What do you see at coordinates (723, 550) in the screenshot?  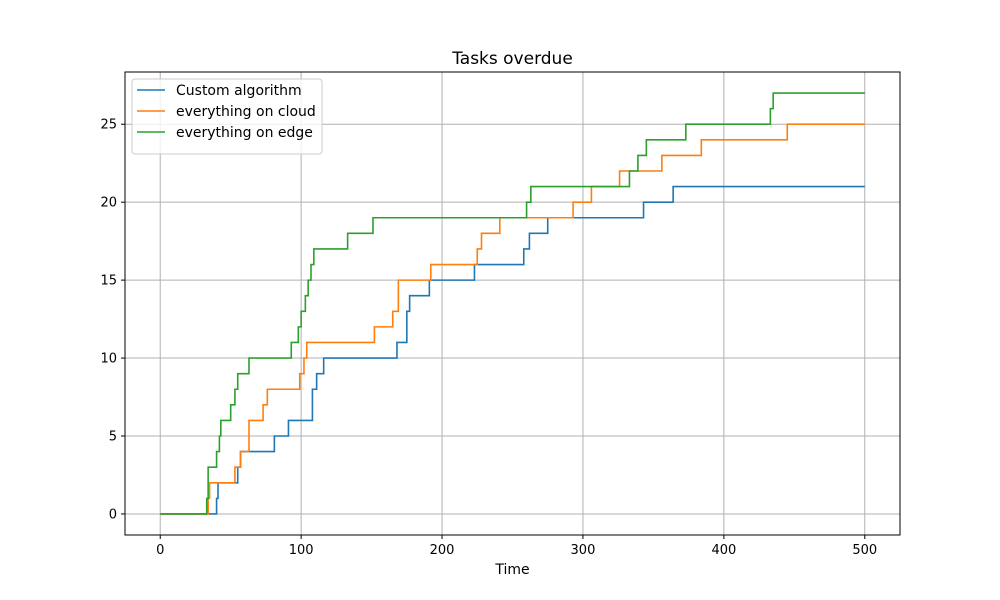 I see `x-tick-label: 400` at bounding box center [723, 550].